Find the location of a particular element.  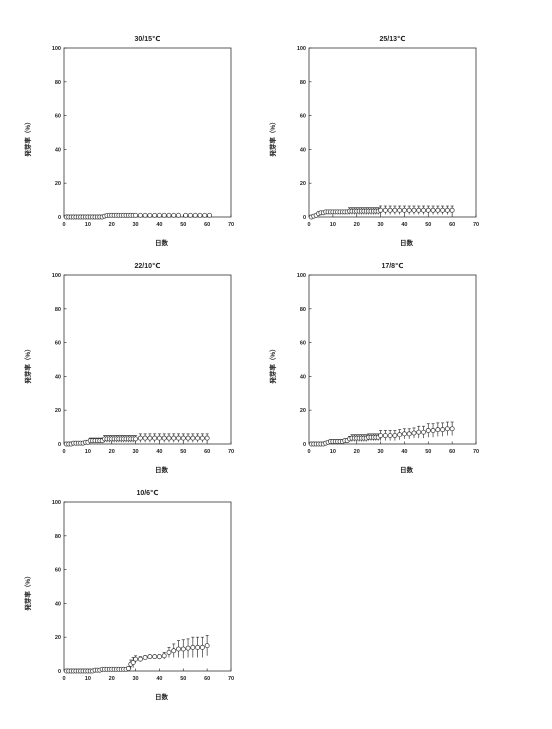

chart-title: 25/13℃ is located at coordinates (393, 39).